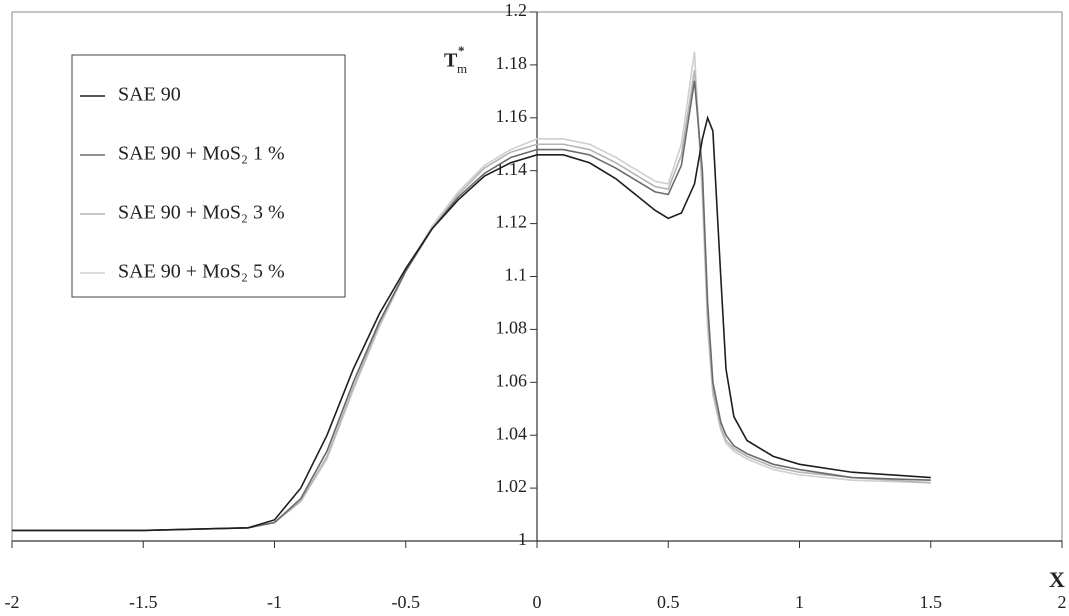  I want to click on y-tick-label: 1.12, so click(512, 222).